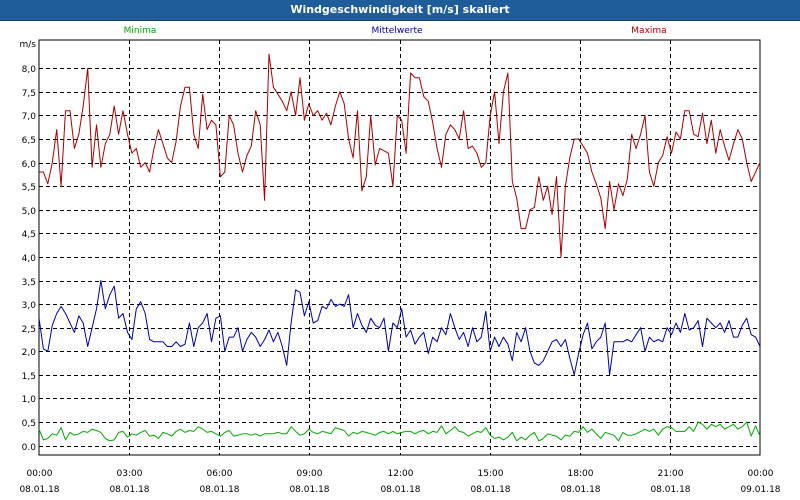 Image resolution: width=800 pixels, height=500 pixels. What do you see at coordinates (220, 474) in the screenshot?
I see `x-tick-time: 06:00` at bounding box center [220, 474].